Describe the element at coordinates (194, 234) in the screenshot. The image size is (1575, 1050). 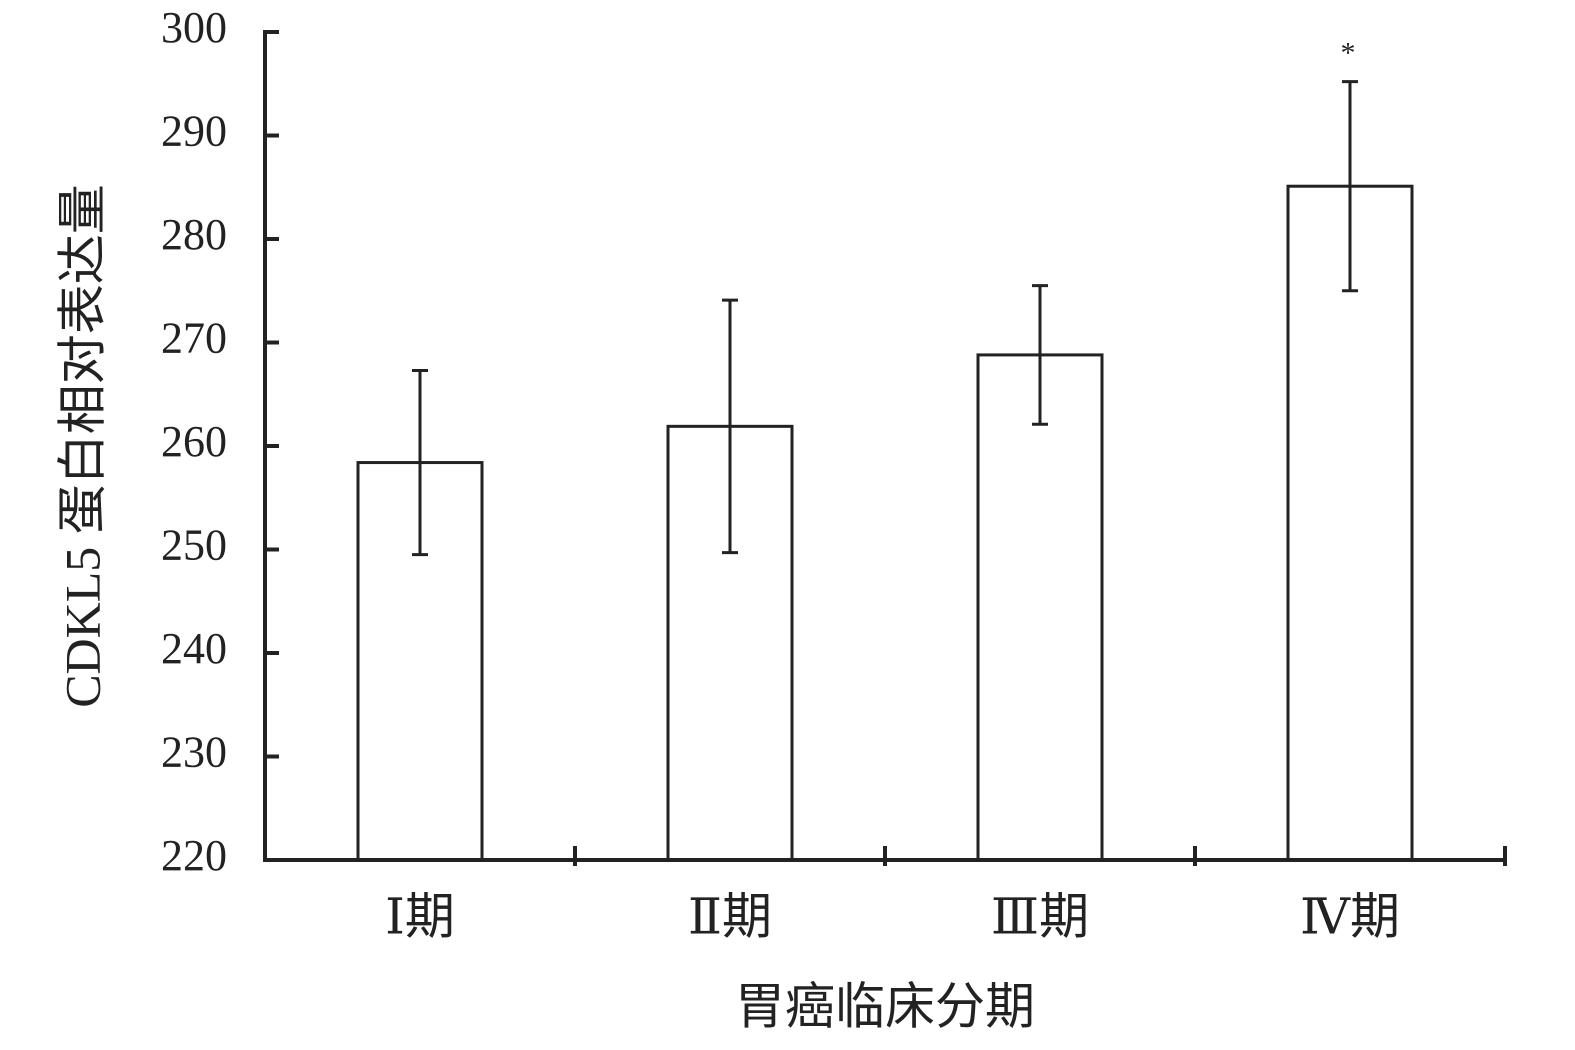
I see `y-tick-label: 280` at that location.